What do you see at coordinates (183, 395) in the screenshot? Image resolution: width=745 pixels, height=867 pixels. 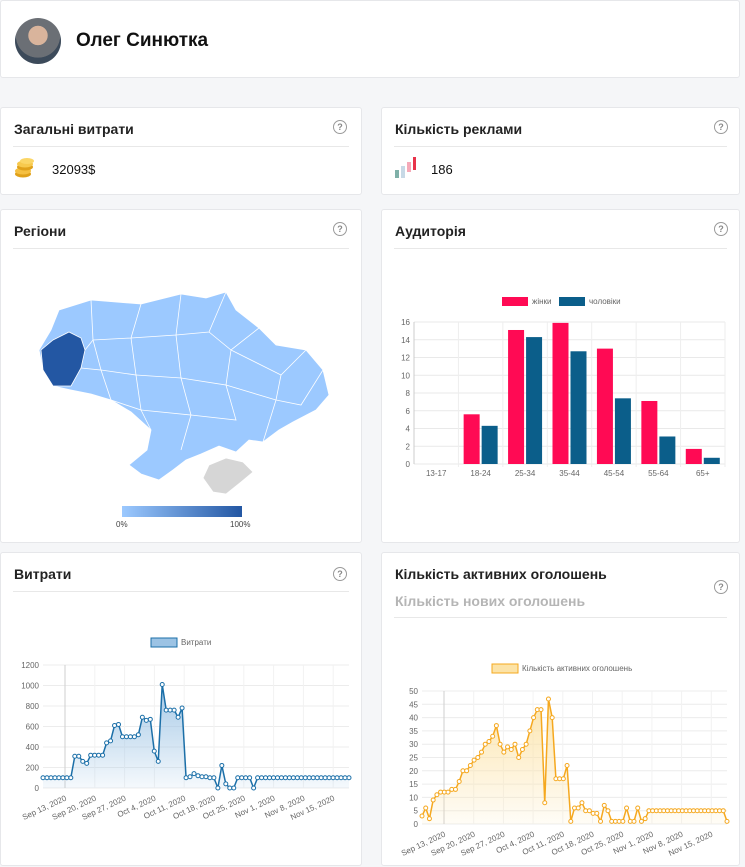 I see `ukraine-map` at bounding box center [183, 395].